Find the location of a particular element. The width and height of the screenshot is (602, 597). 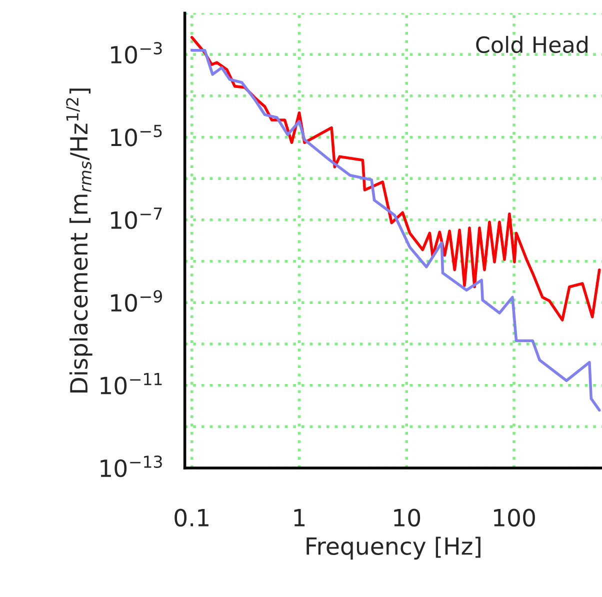

y-tick-label: 10$^{−7}$ is located at coordinates (136, 219).